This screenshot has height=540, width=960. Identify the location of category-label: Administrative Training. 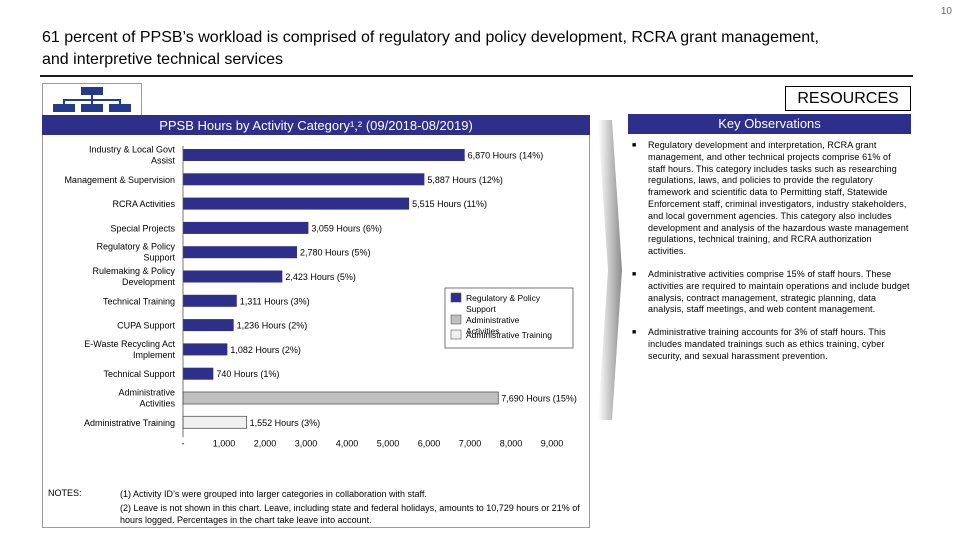
(129, 423).